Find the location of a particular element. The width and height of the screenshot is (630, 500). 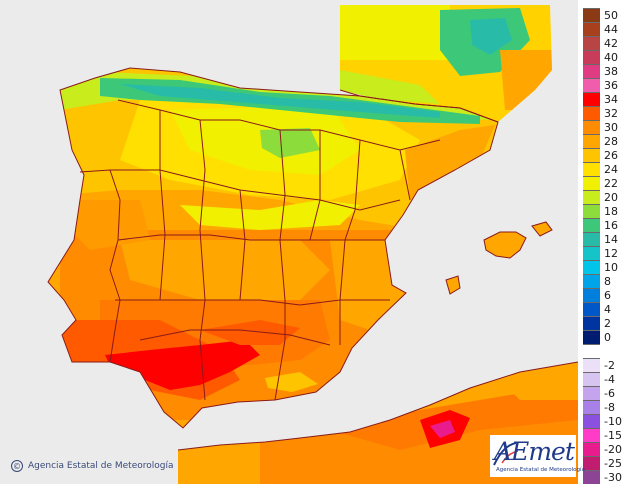

legend-label: 0 is located at coordinates (607, 337).